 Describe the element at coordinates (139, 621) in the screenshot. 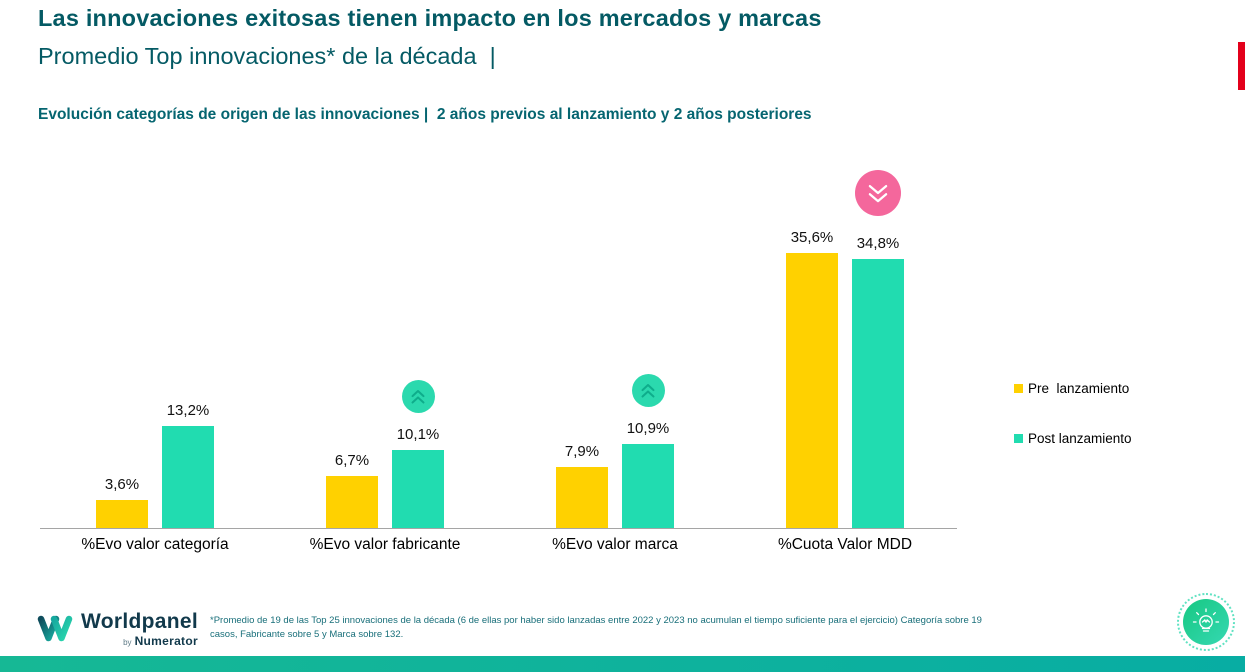

I see `logo-brand-text: Worldpanel` at that location.